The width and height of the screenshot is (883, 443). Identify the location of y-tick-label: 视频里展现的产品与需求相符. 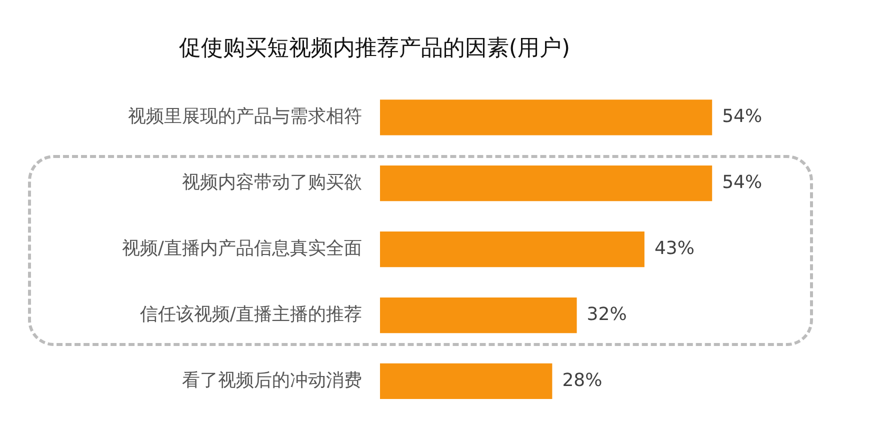
(245, 117).